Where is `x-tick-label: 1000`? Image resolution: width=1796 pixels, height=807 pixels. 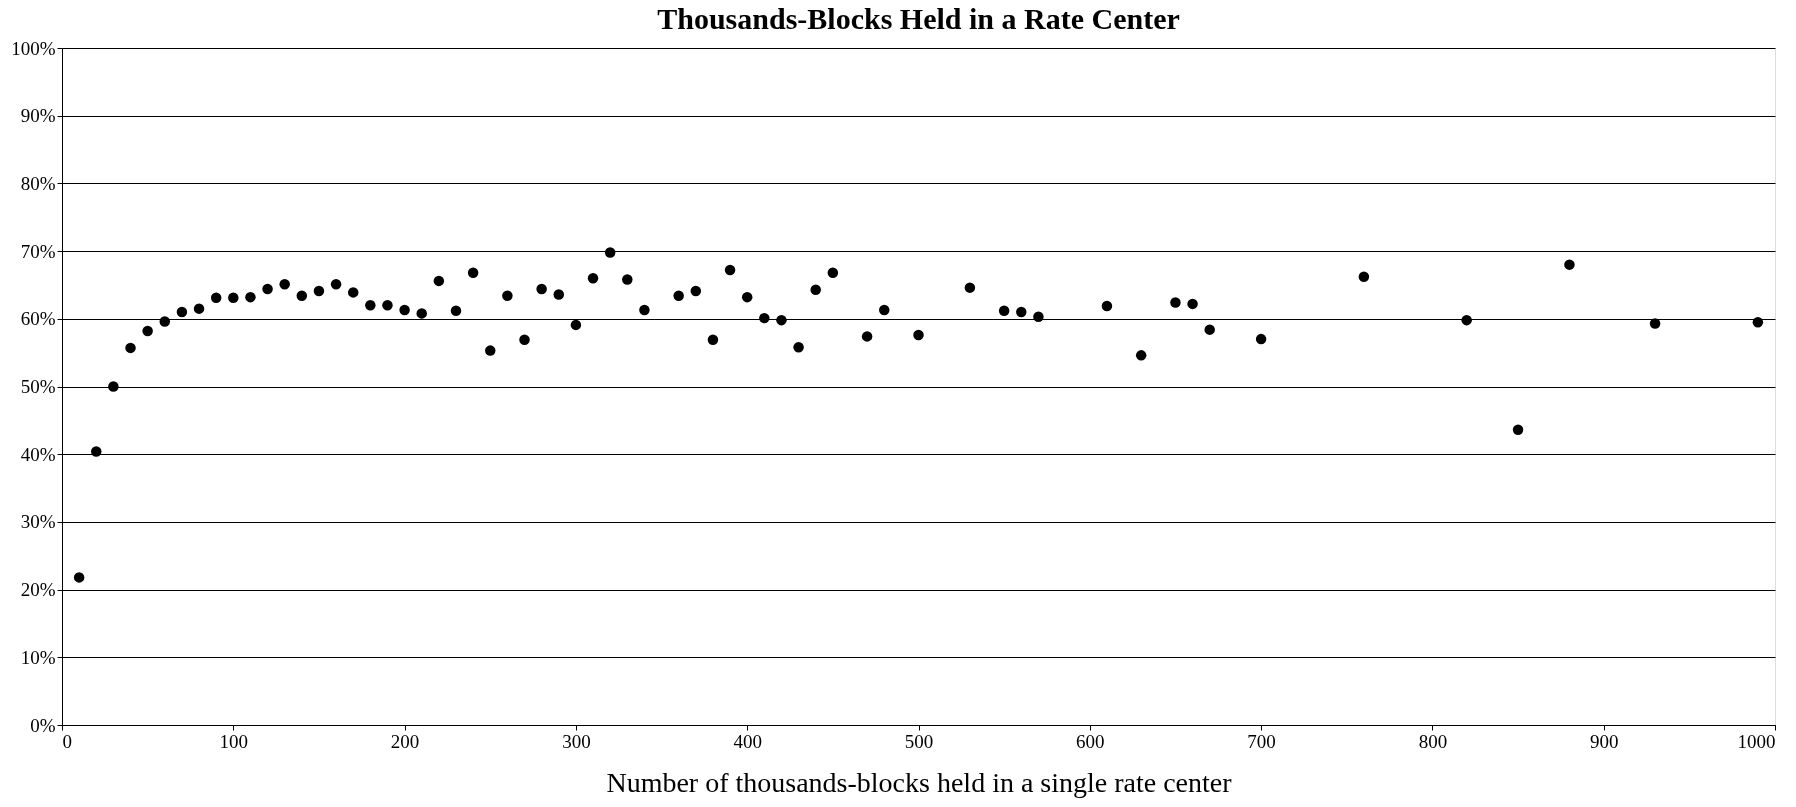 x-tick-label: 1000 is located at coordinates (1756, 741).